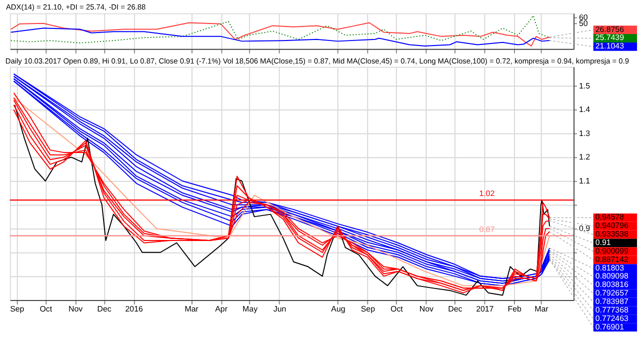 Image resolution: width=640 pixels, height=342 pixels. Describe the element at coordinates (611, 293) in the screenshot. I see `annotation: 0.792657` at that location.